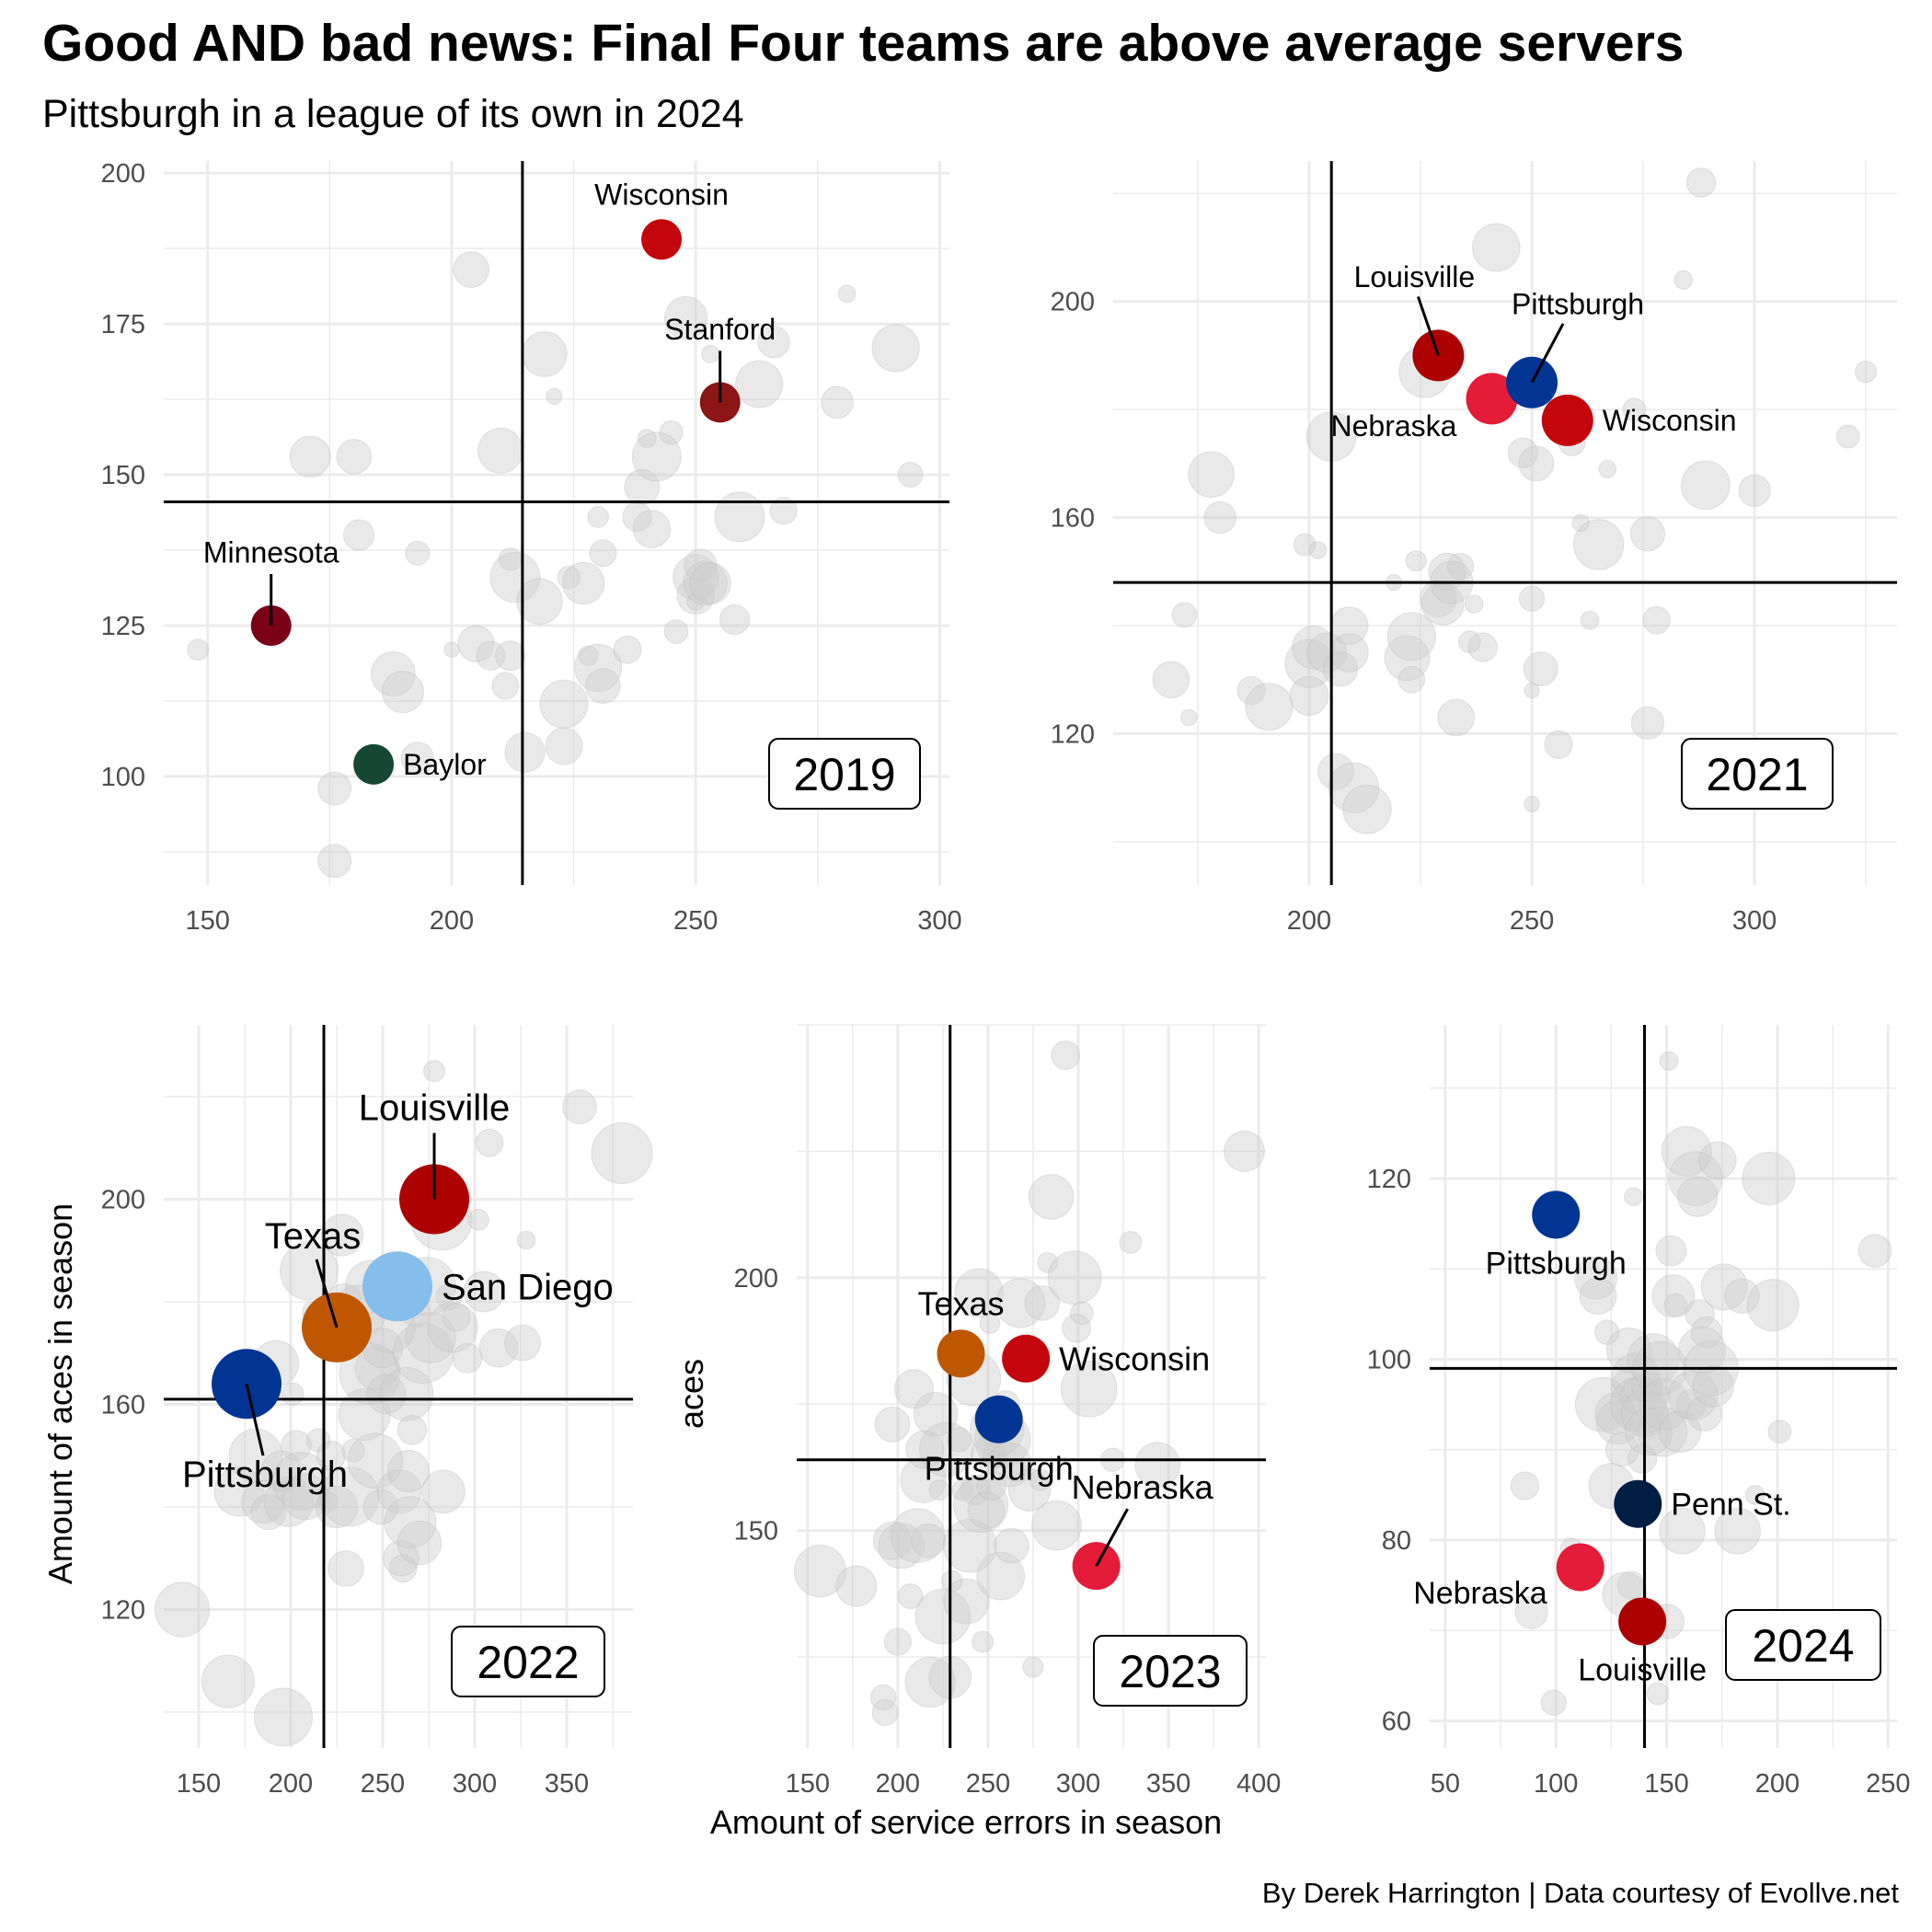 This screenshot has height=1932, width=1932. What do you see at coordinates (271, 552) in the screenshot?
I see `team-label: Minnesota` at bounding box center [271, 552].